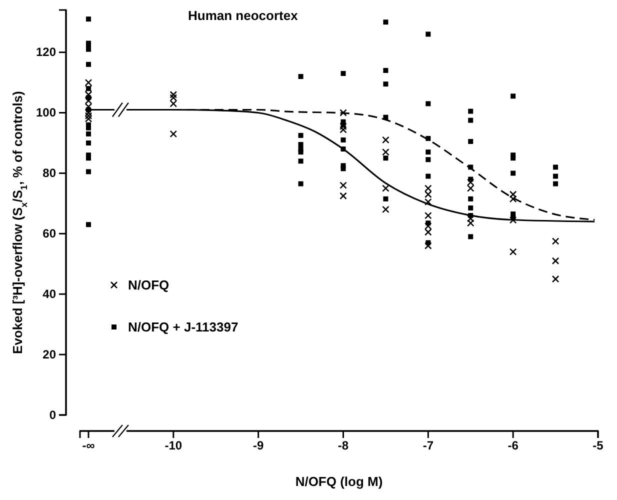  Describe the element at coordinates (46, 52) in the screenshot. I see `y-tick-label: 120` at that location.